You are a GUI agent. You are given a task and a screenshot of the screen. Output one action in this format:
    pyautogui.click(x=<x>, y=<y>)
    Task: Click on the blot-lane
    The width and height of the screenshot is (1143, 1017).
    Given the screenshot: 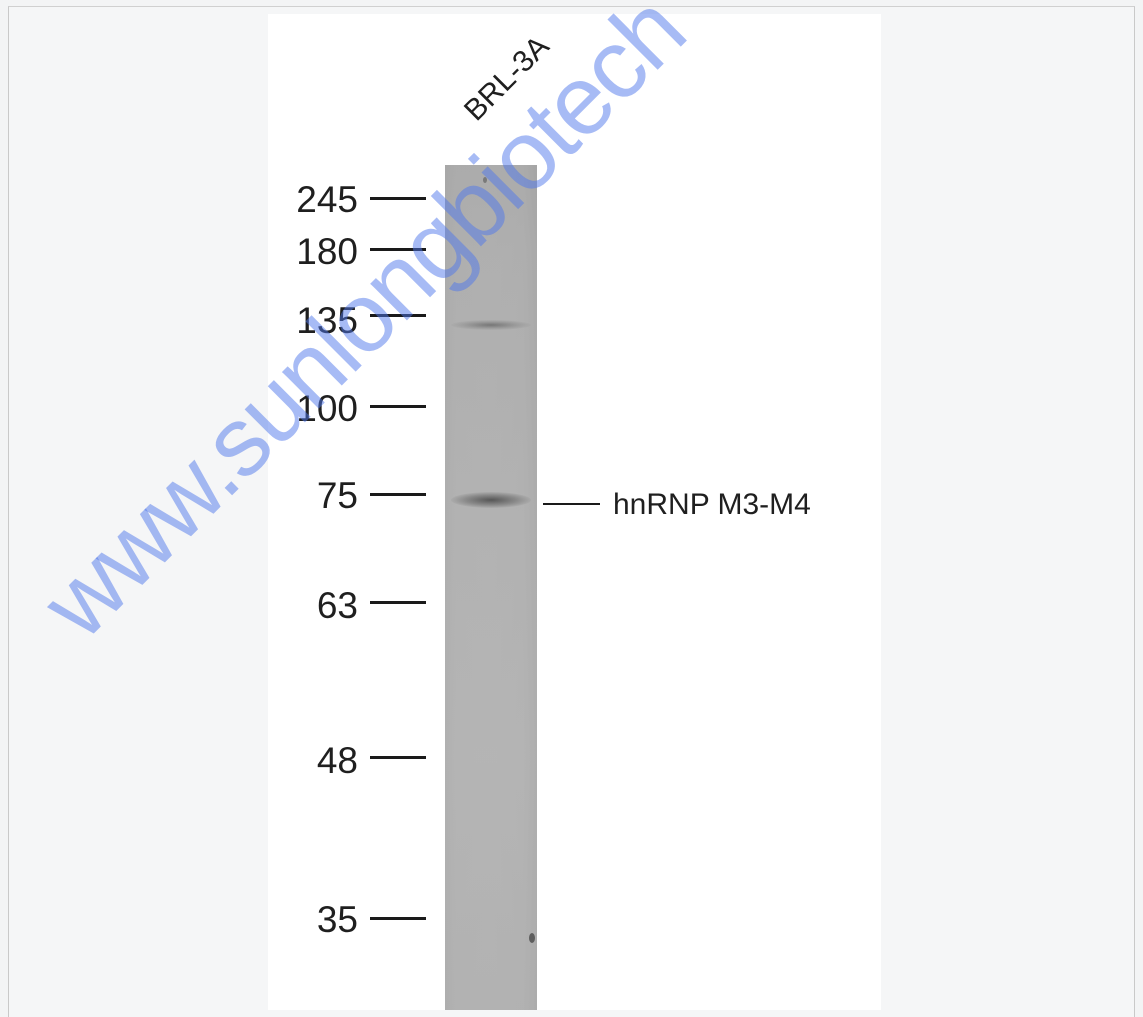 What is the action you would take?
    pyautogui.click(x=491, y=587)
    